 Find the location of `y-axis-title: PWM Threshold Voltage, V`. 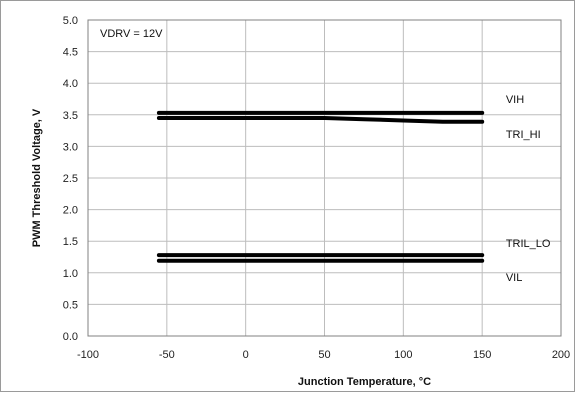

y-axis-title: PWM Threshold Voltage, V is located at coordinates (37, 177).